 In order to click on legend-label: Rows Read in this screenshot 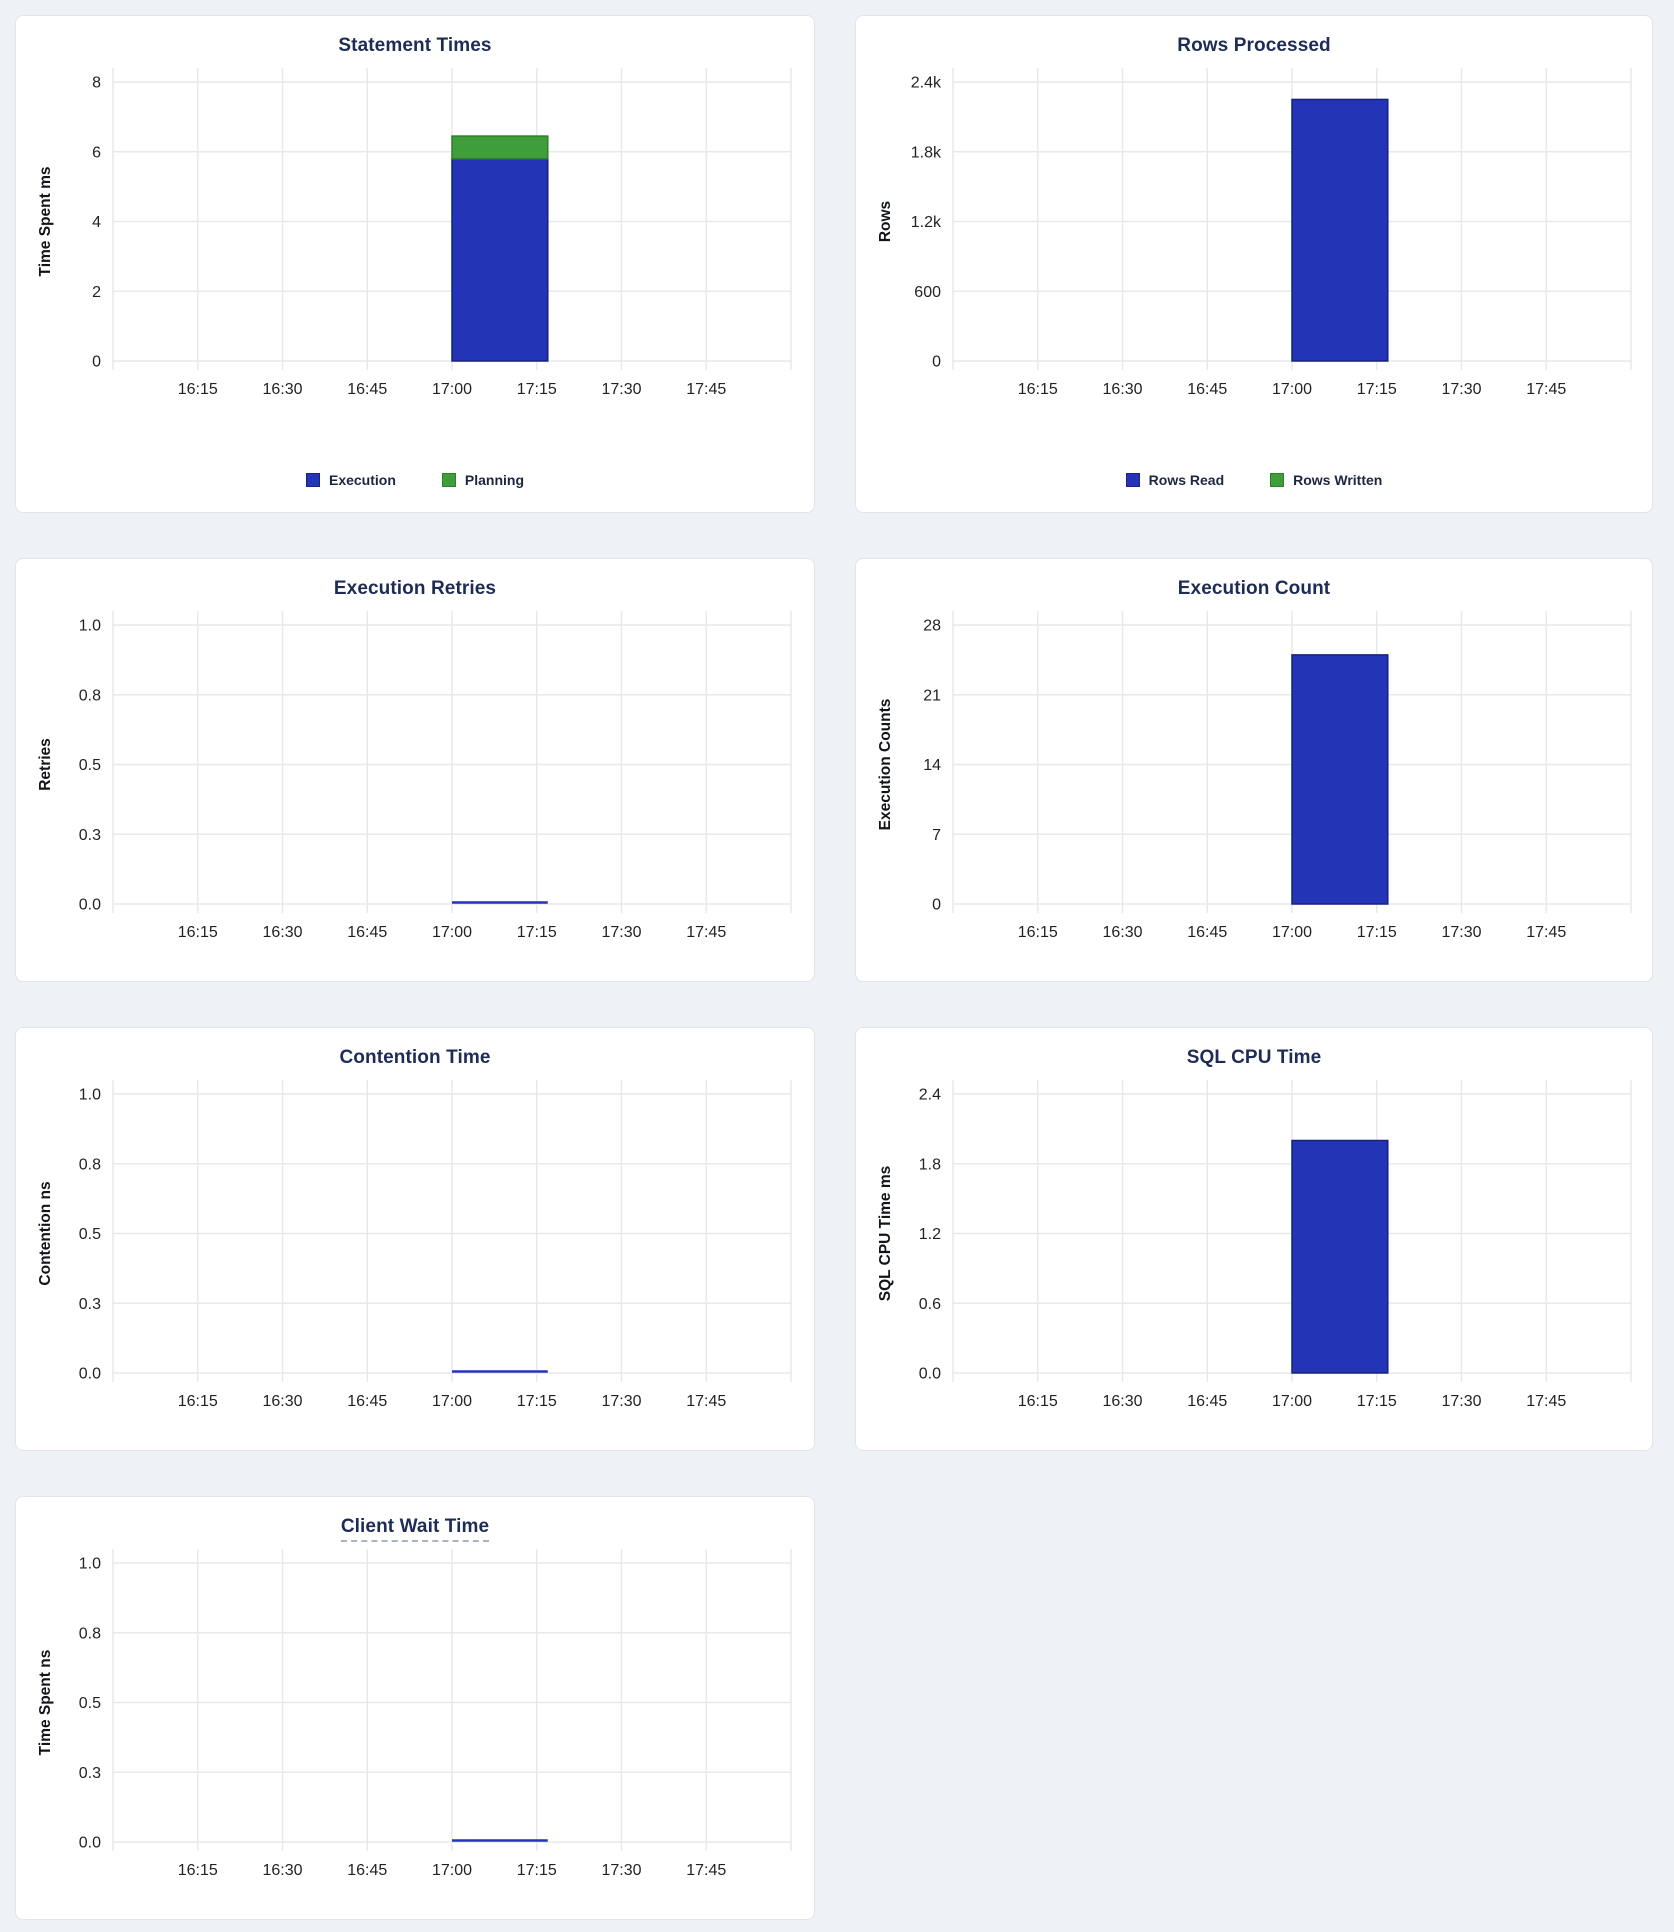, I will do `click(1186, 480)`.